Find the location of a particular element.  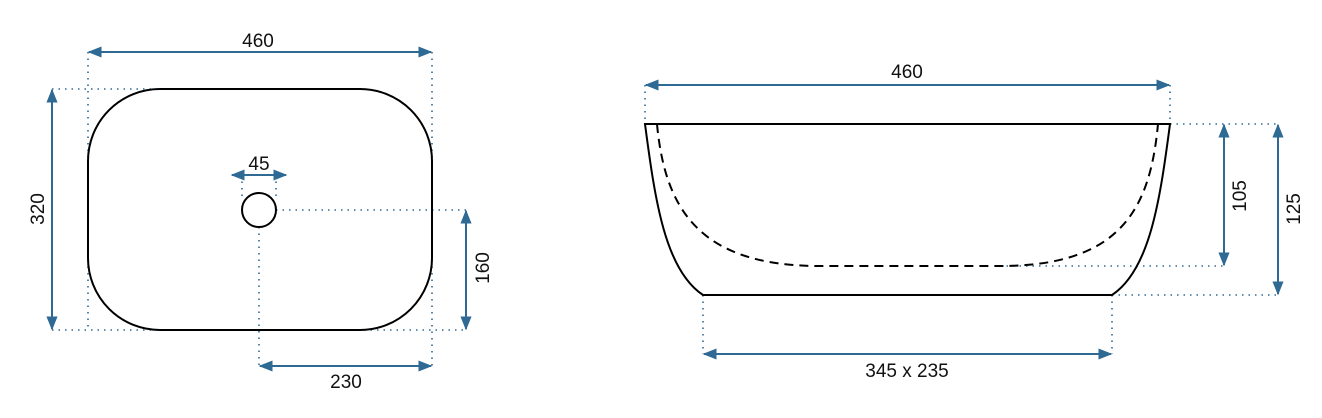

side-width-label: 460 is located at coordinates (907, 72).